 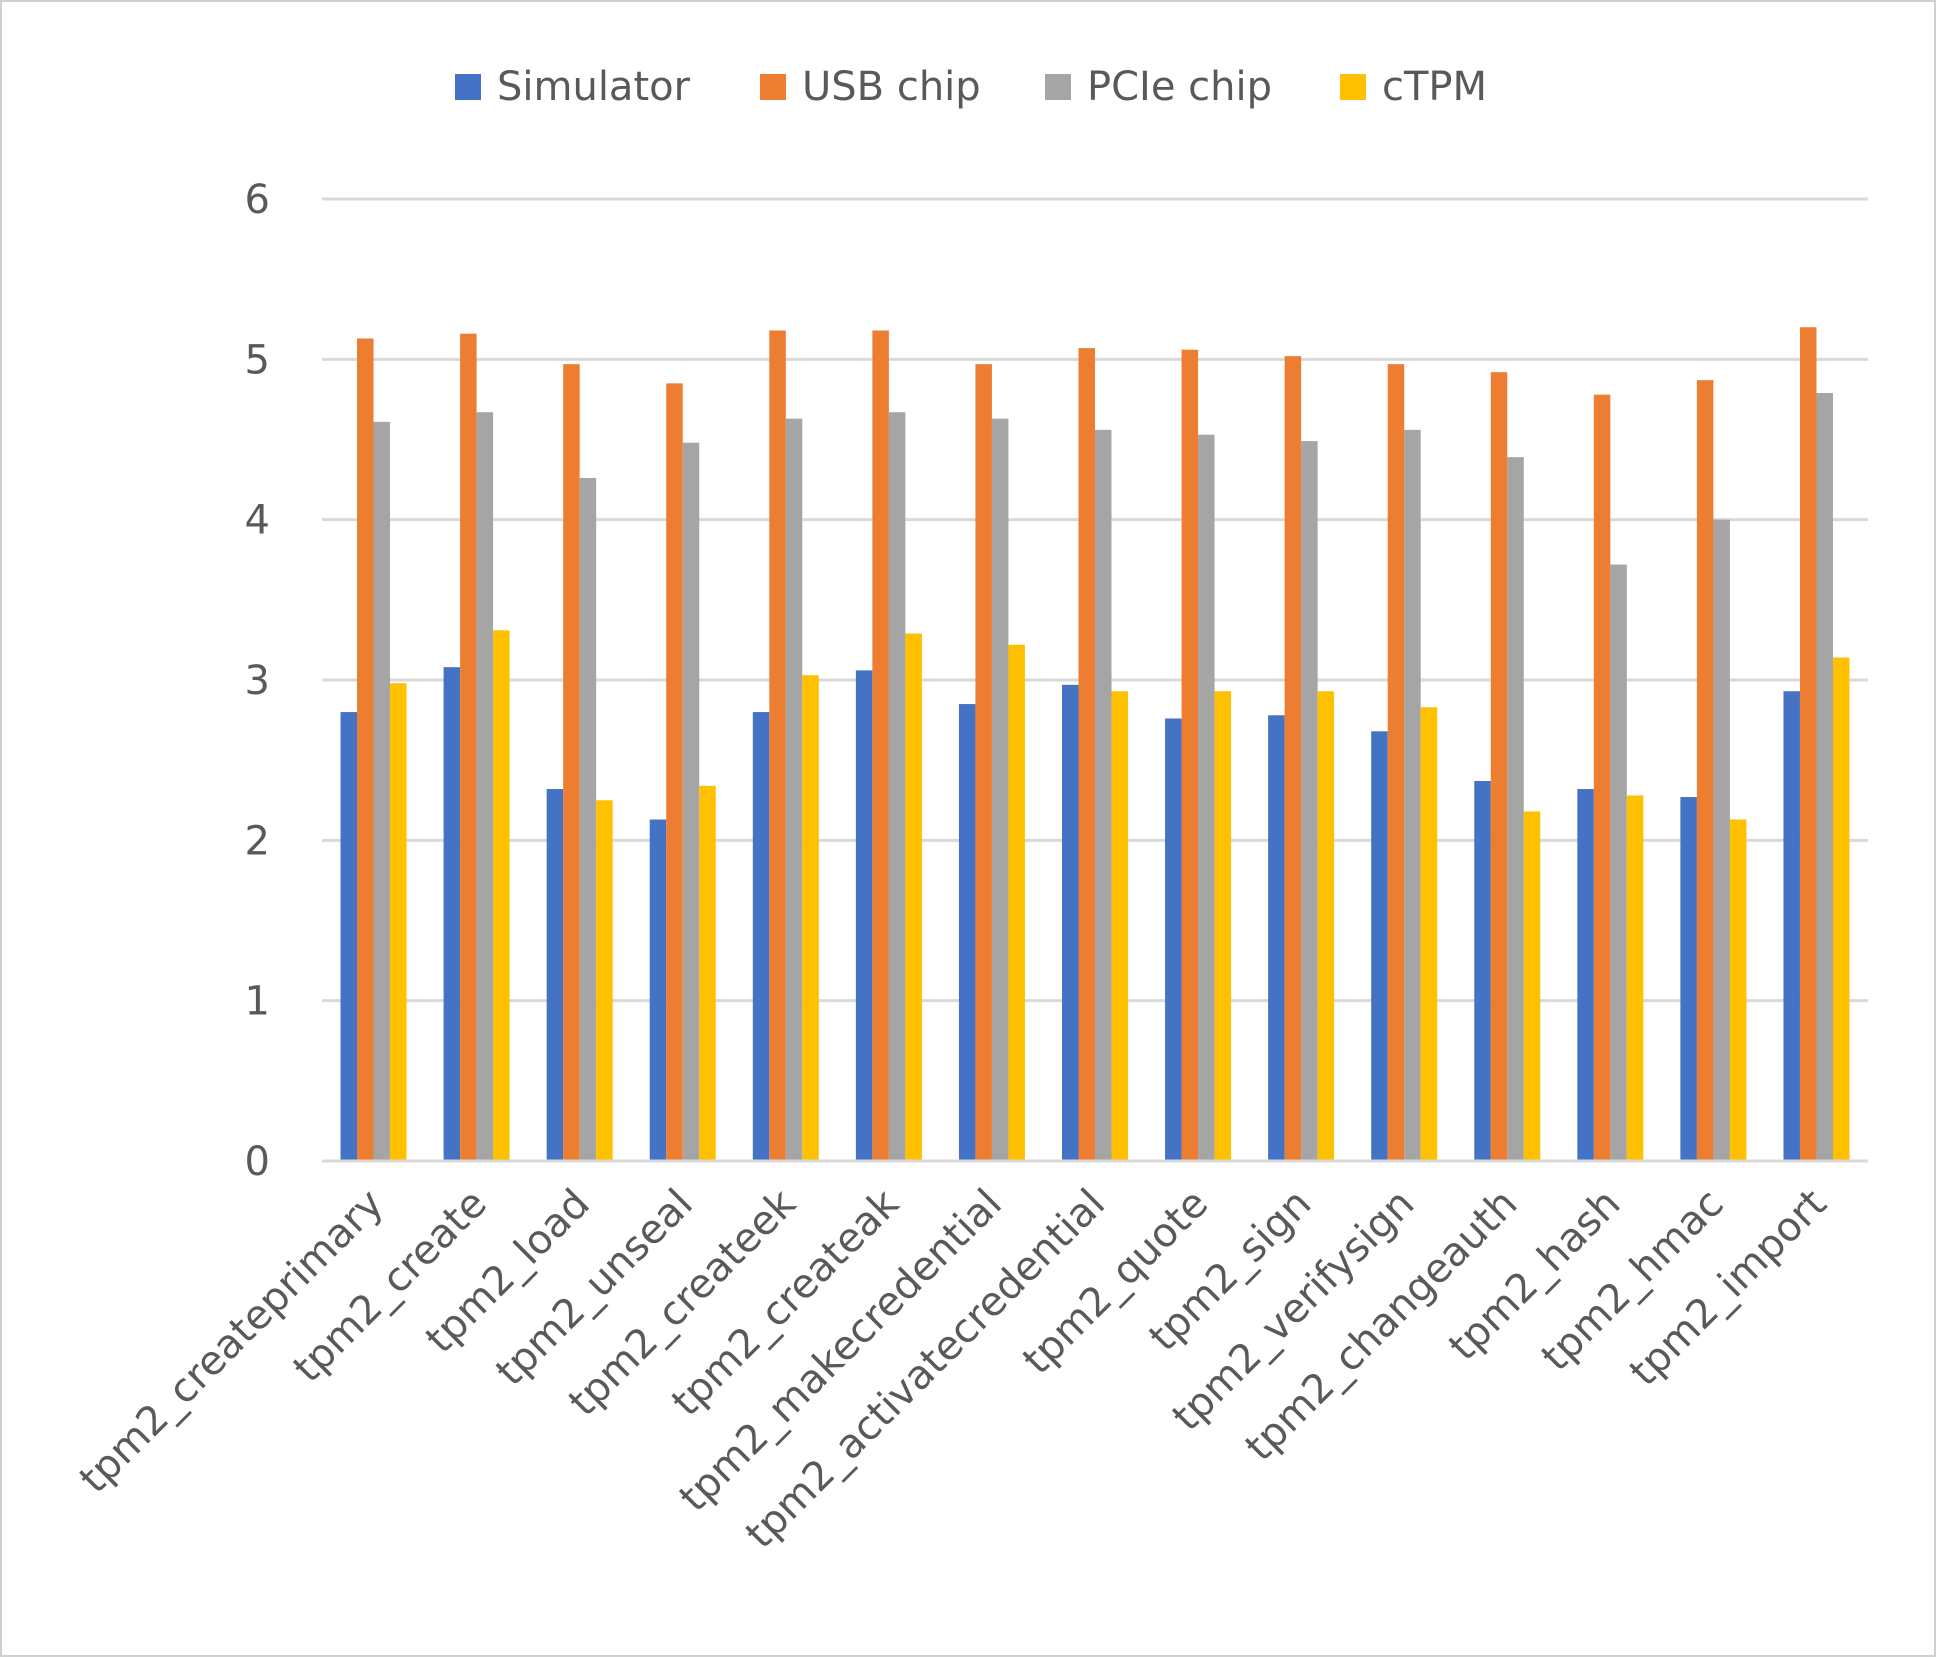 What do you see at coordinates (594, 87) in the screenshot?
I see `legend-label: Simulator` at bounding box center [594, 87].